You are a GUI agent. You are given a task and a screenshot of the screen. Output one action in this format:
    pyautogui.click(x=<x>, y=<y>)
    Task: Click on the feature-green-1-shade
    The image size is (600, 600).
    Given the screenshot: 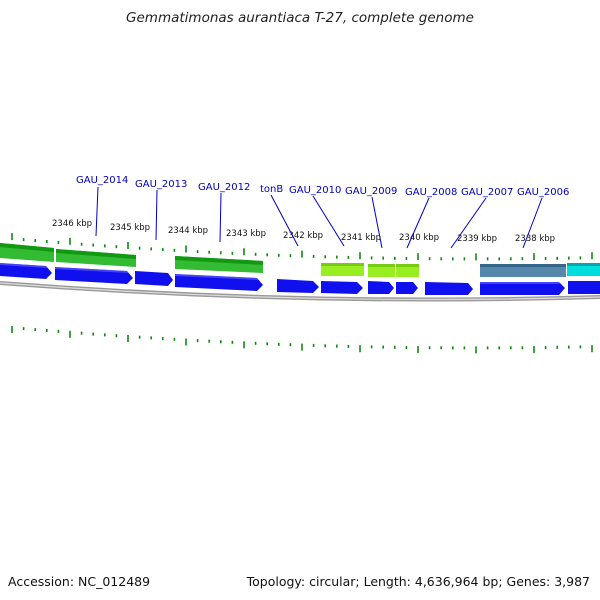 What is the action you would take?
    pyautogui.click(x=27, y=247)
    